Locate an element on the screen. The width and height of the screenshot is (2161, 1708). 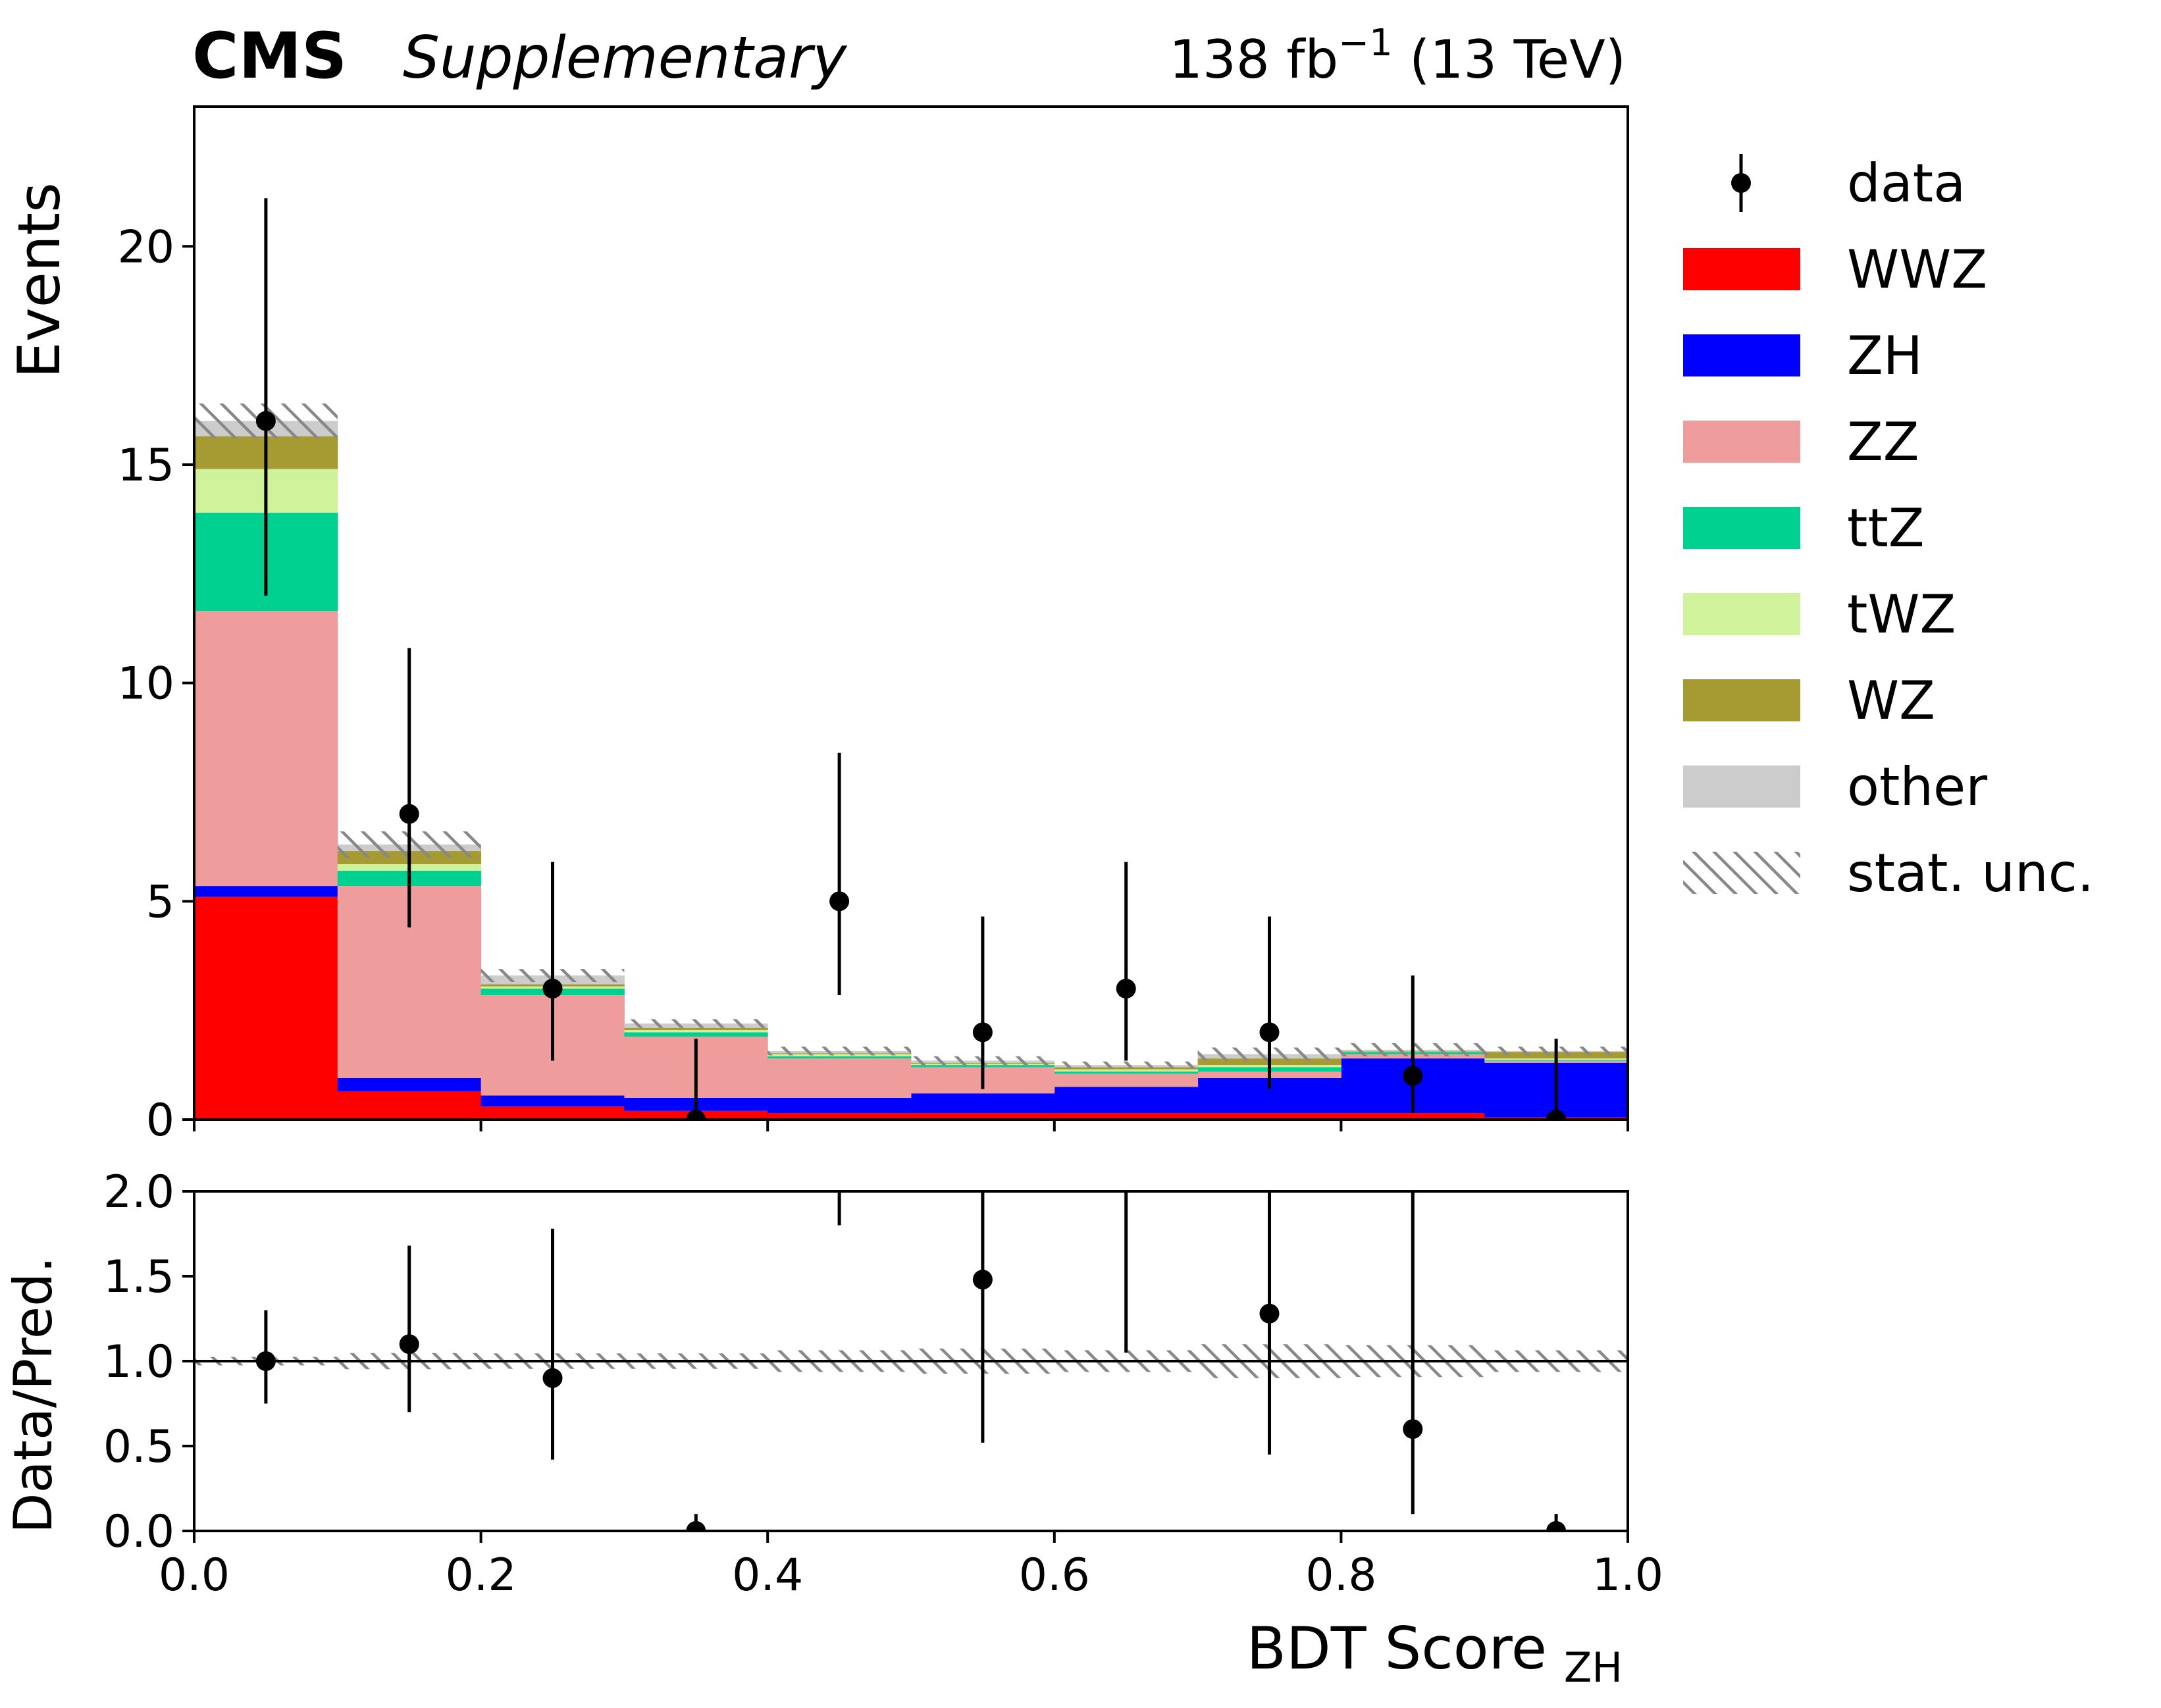
legend-swatch-zz is located at coordinates (1741, 442).